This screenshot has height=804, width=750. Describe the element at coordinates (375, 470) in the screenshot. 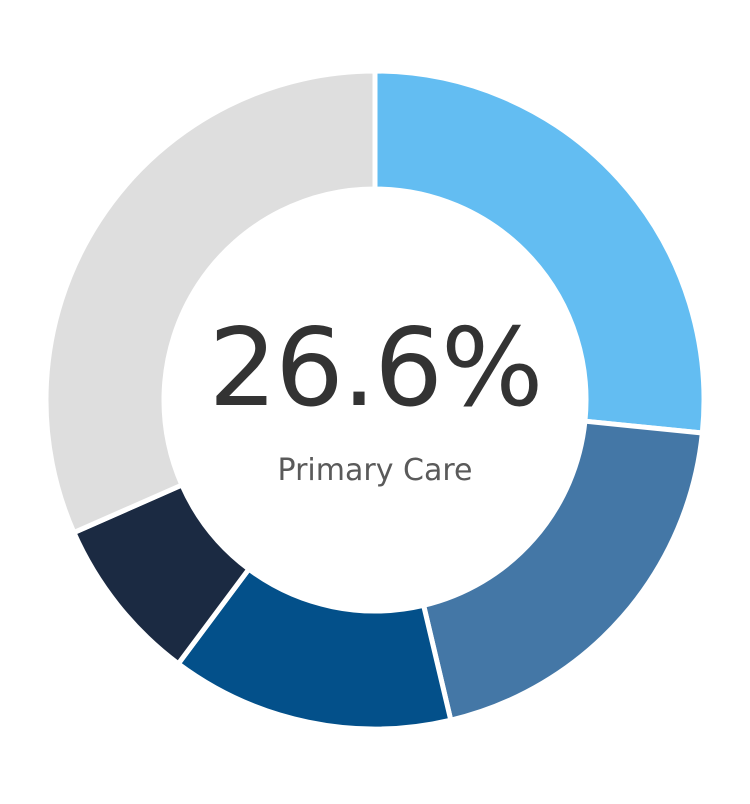

I see `center-category-label: Primary Care` at that location.